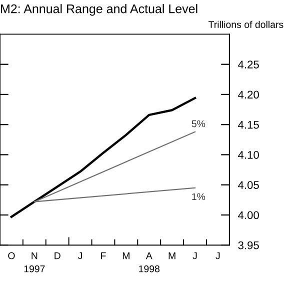 The width and height of the screenshot is (285, 285). I want to click on series-label: 1%, so click(199, 196).